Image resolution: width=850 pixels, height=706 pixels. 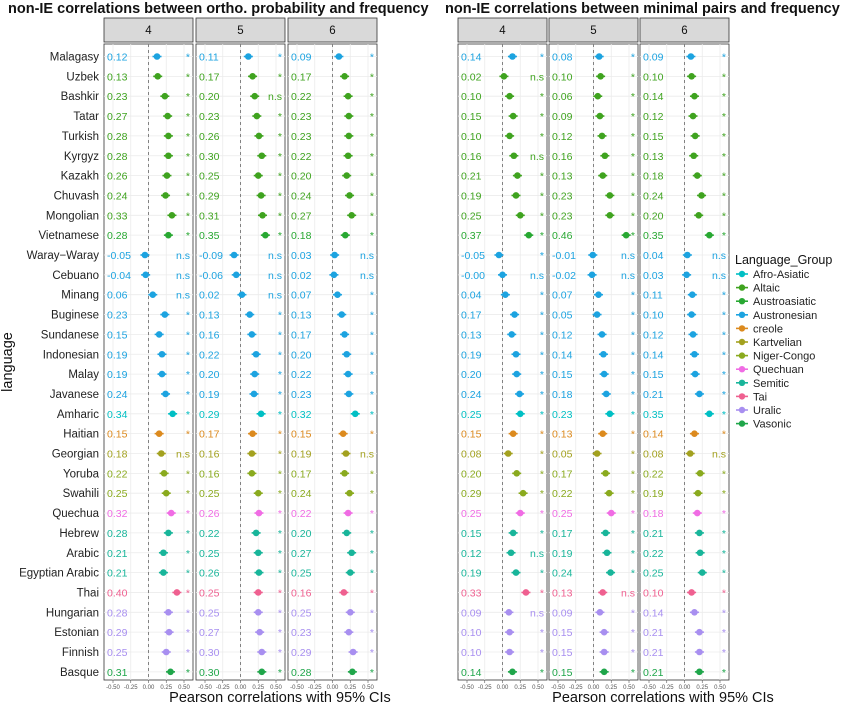 What do you see at coordinates (80, 137) in the screenshot?
I see `language-label: Turkish` at bounding box center [80, 137].